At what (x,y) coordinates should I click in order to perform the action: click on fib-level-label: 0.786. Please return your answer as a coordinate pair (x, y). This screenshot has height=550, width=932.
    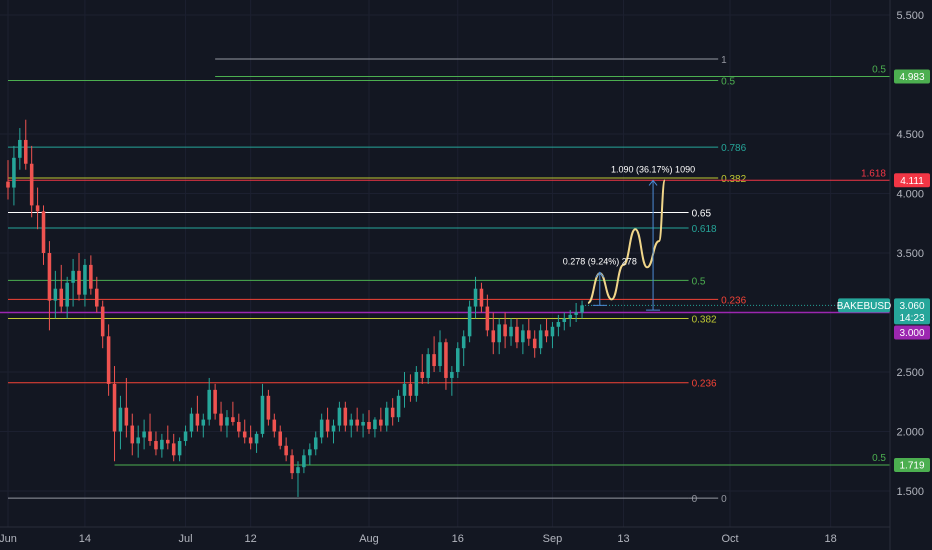
    Looking at the image, I should click on (733, 148).